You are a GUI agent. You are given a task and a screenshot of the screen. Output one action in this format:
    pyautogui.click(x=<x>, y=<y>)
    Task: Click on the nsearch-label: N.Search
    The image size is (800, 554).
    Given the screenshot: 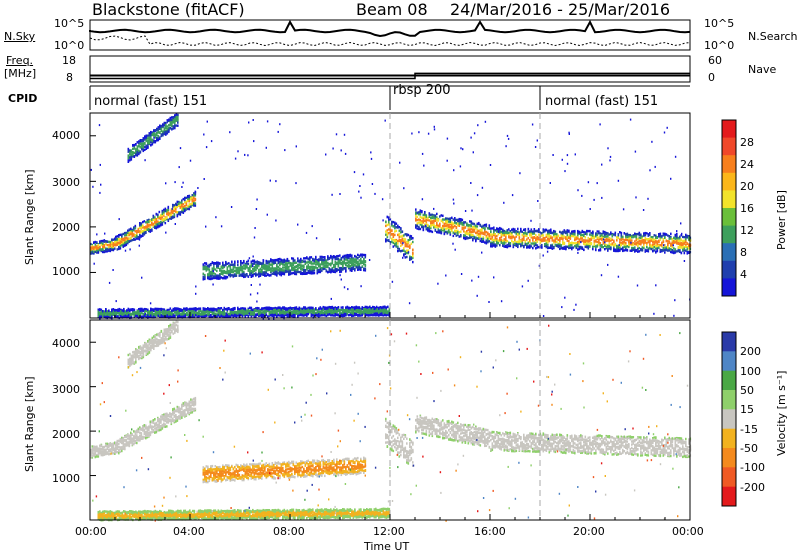 What is the action you would take?
    pyautogui.click(x=773, y=36)
    